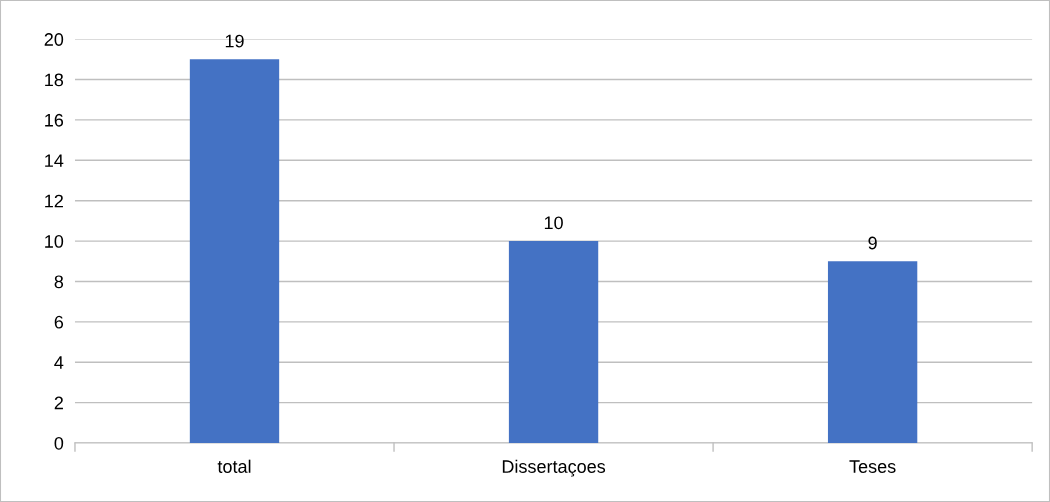 The image size is (1050, 502). Describe the element at coordinates (54, 39) in the screenshot. I see `y-tick-label: 20` at that location.